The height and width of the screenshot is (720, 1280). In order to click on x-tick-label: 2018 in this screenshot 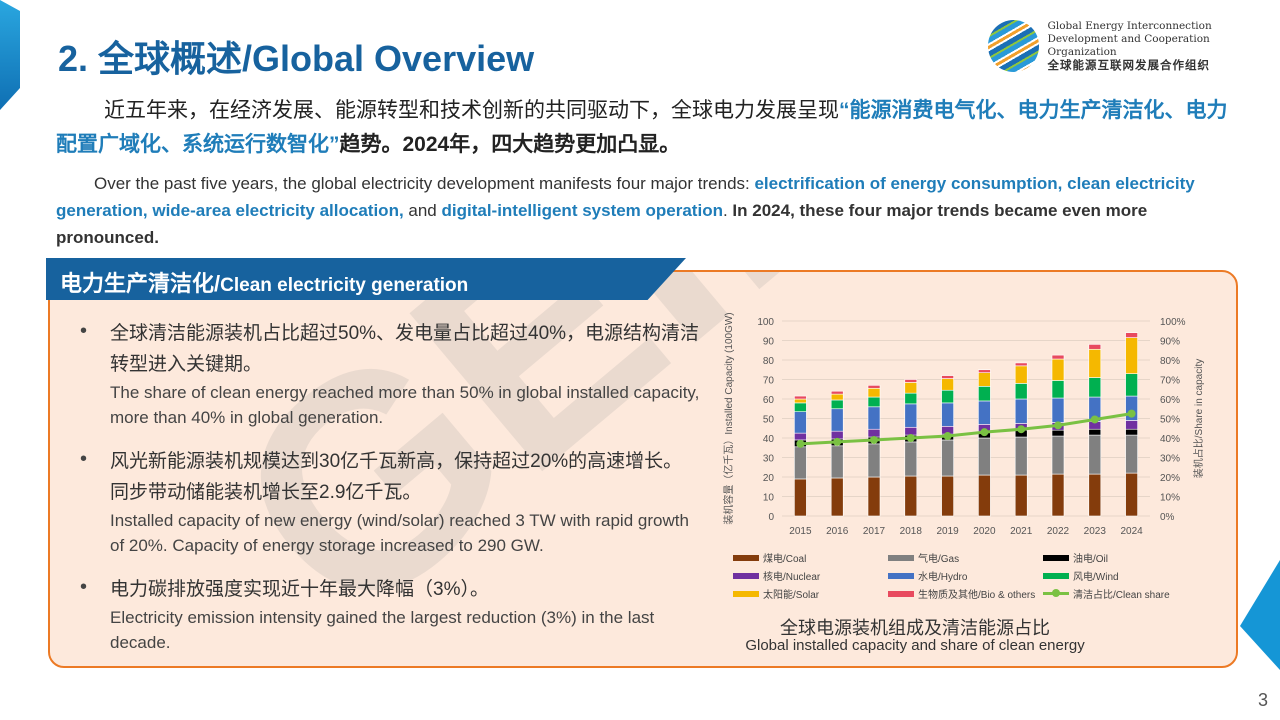, I will do `click(911, 531)`.